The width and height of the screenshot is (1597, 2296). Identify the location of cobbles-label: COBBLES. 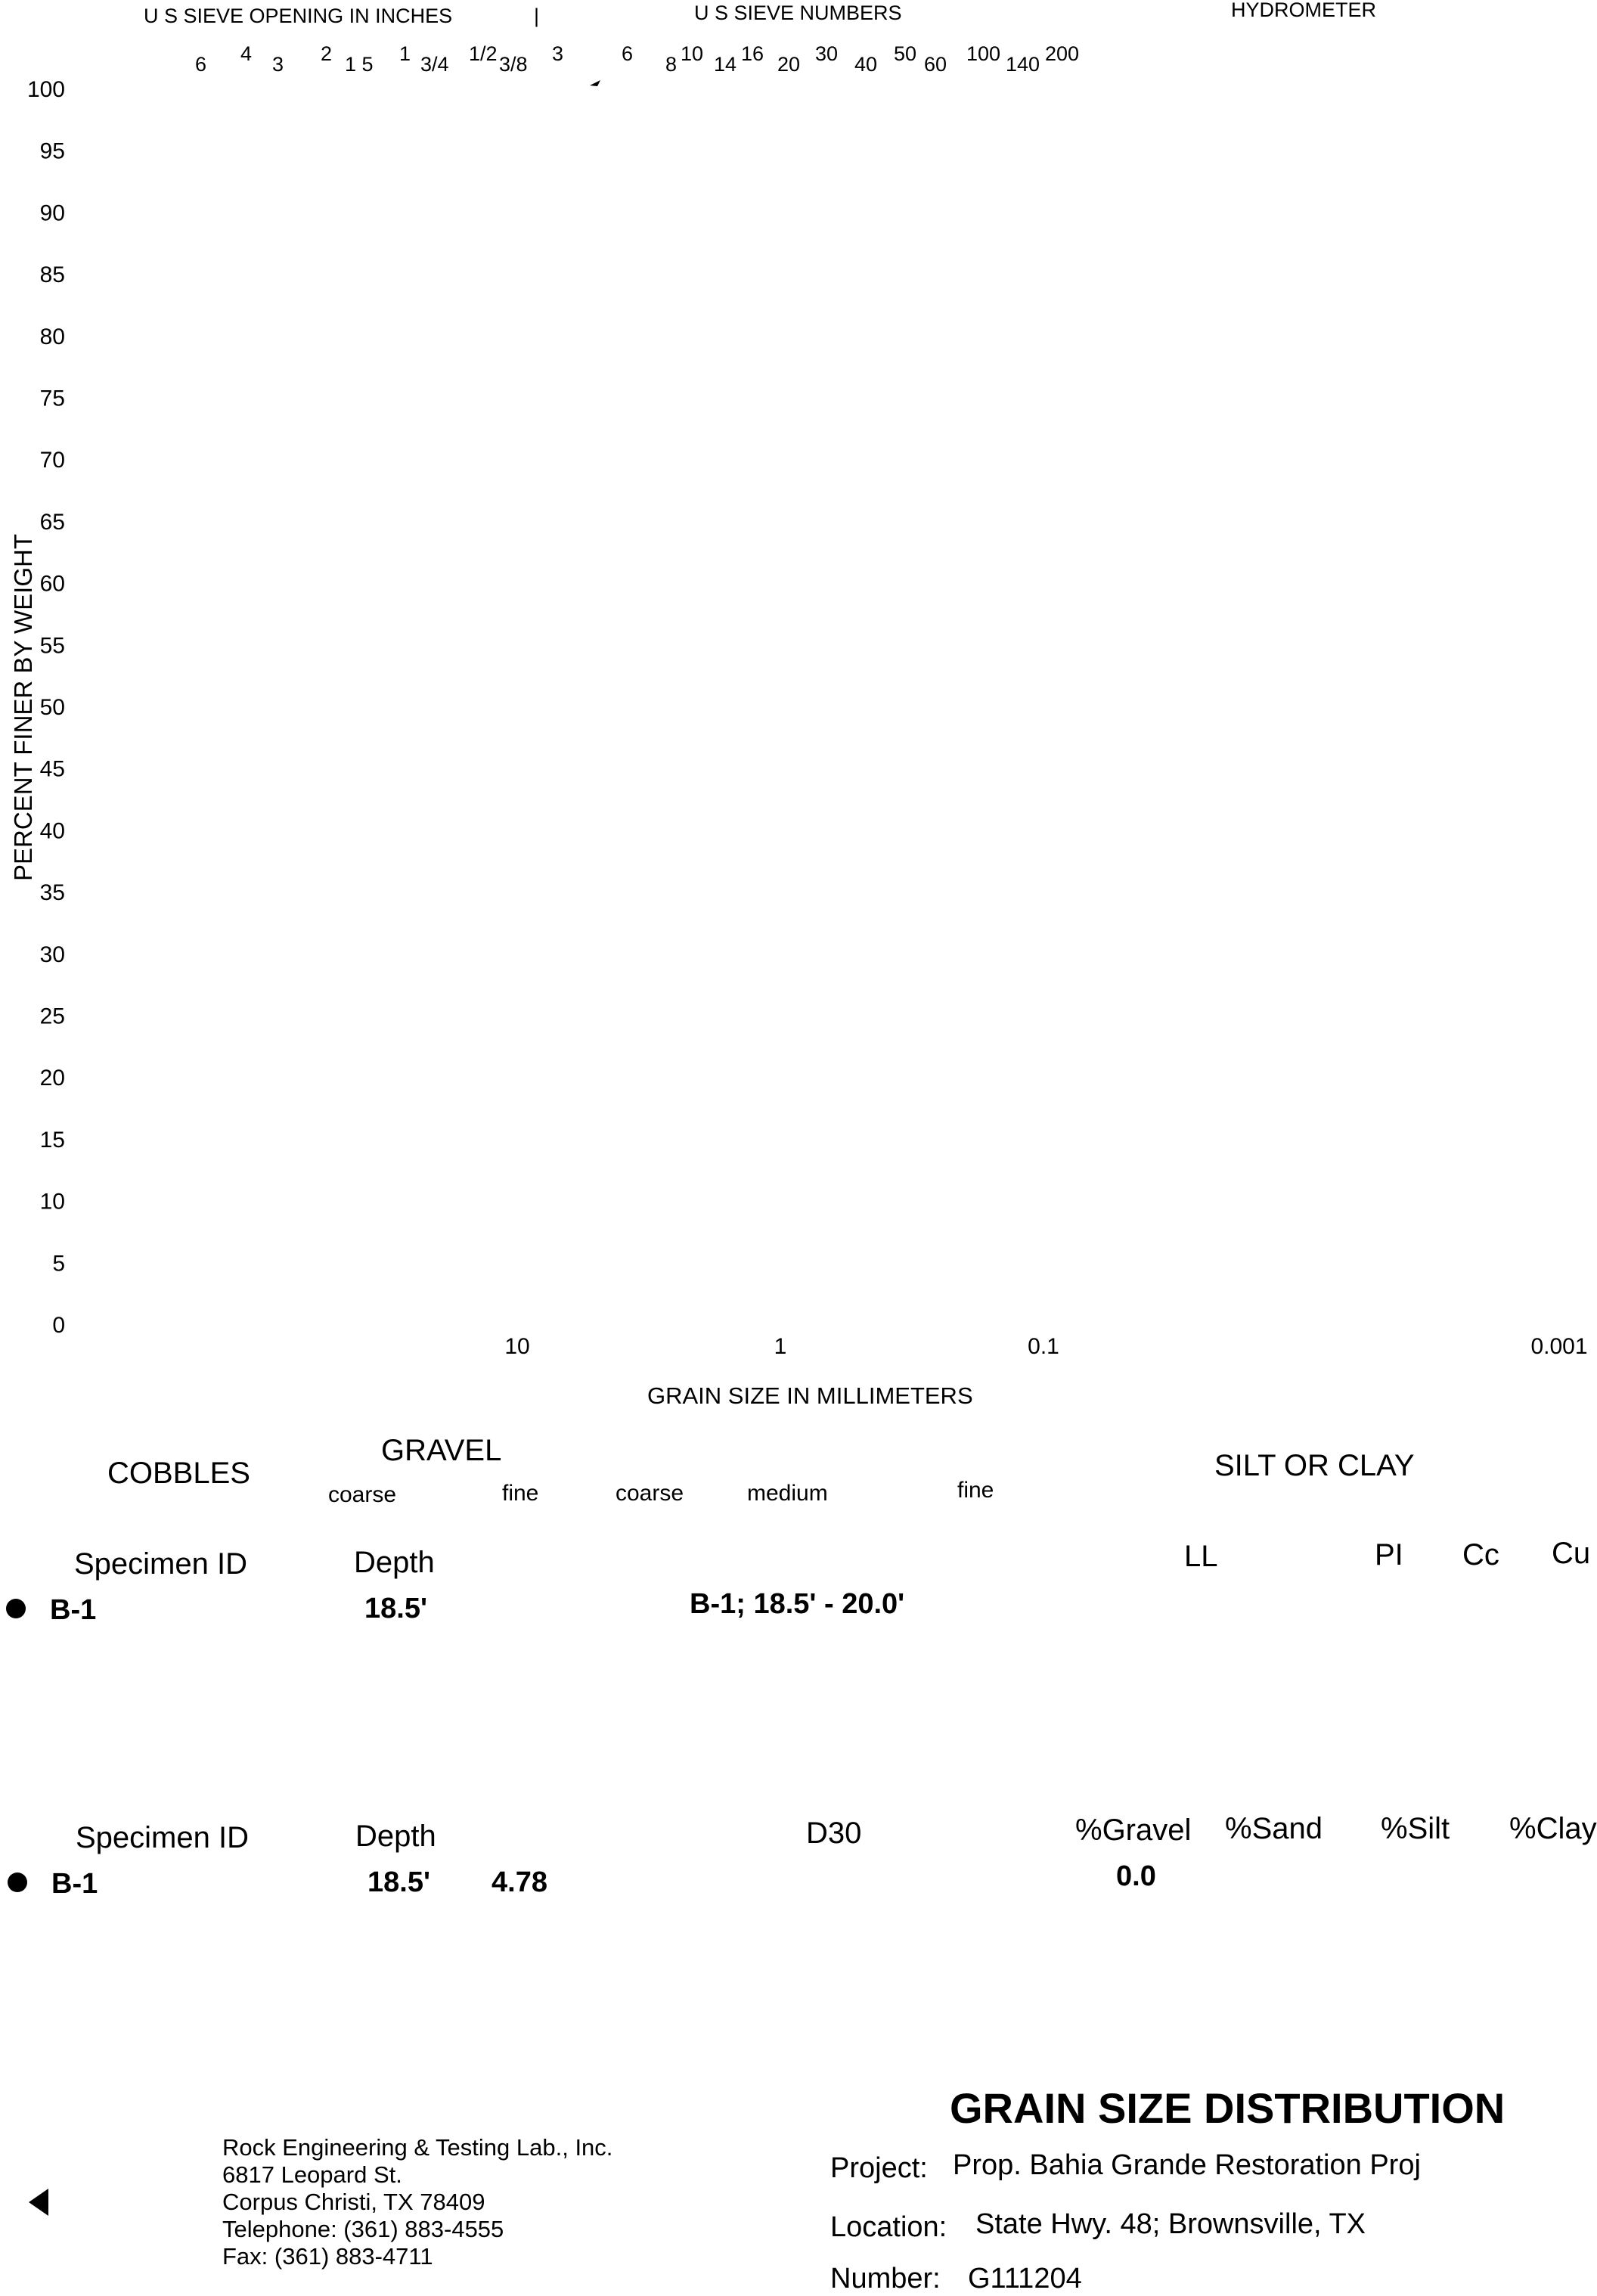
(178, 1473).